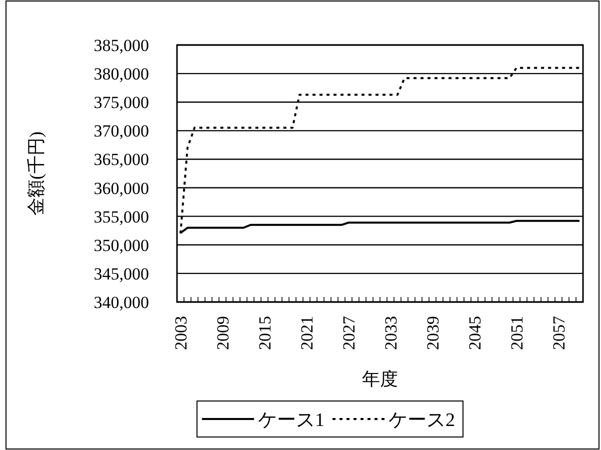 This screenshot has height=450, width=601. Describe the element at coordinates (475, 333) in the screenshot. I see `x-tick-label: 2045` at that location.